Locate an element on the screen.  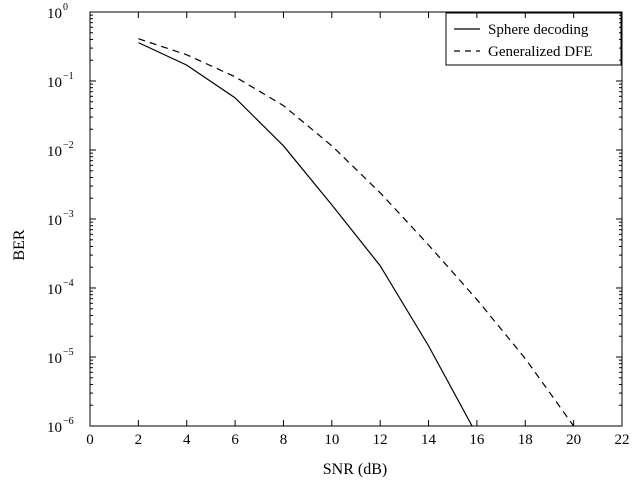
legend-box is located at coordinates (533, 39).